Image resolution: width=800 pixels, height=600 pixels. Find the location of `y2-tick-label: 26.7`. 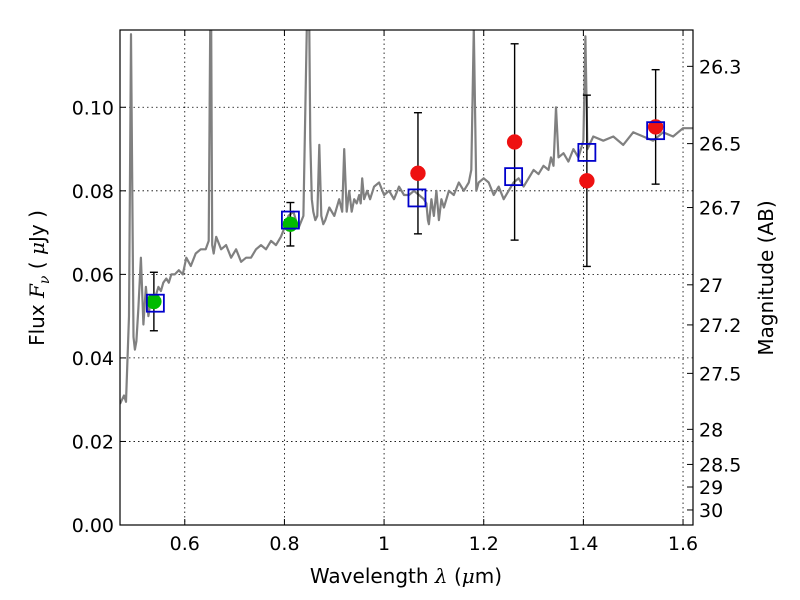

y2-tick-label: 26.7 is located at coordinates (720, 209).